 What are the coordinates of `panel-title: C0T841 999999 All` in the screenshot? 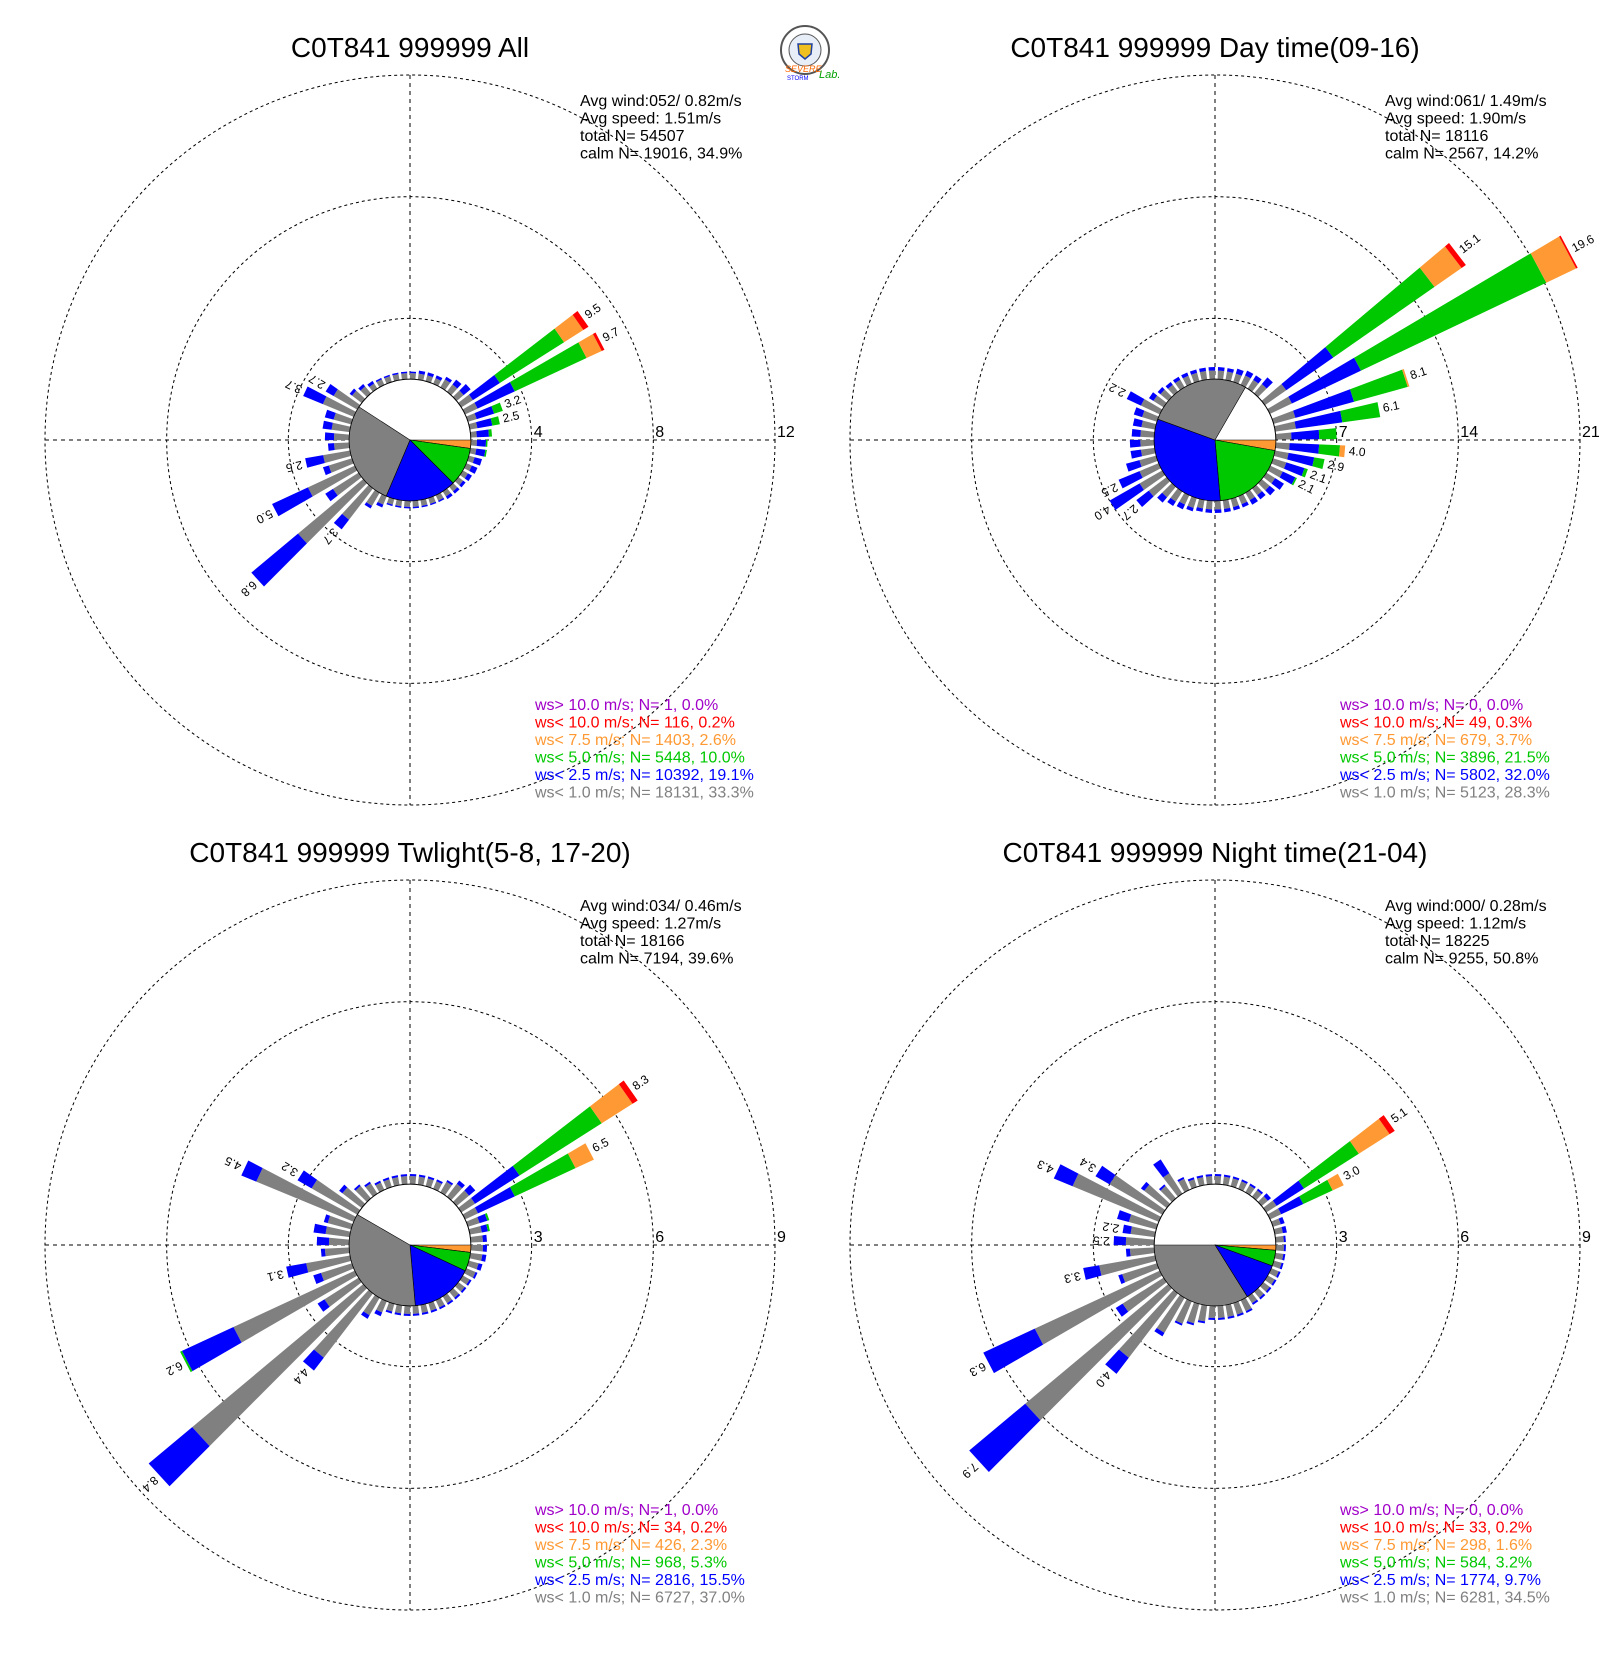 It's located at (410, 47).